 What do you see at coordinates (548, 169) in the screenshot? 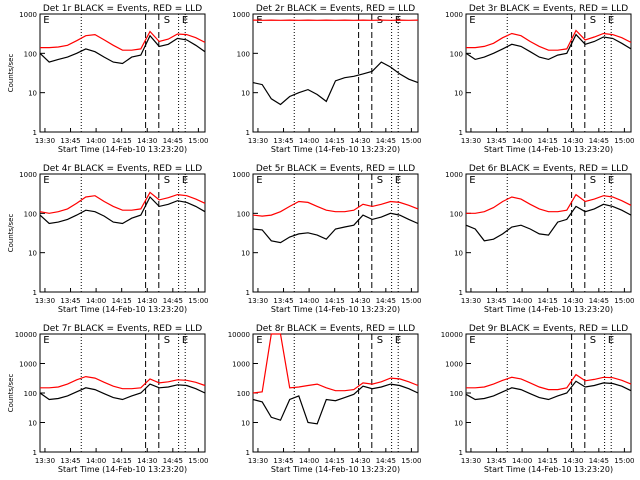
I see `chart-title: Det 6r BLACK = Events, RED = LLD` at bounding box center [548, 169].